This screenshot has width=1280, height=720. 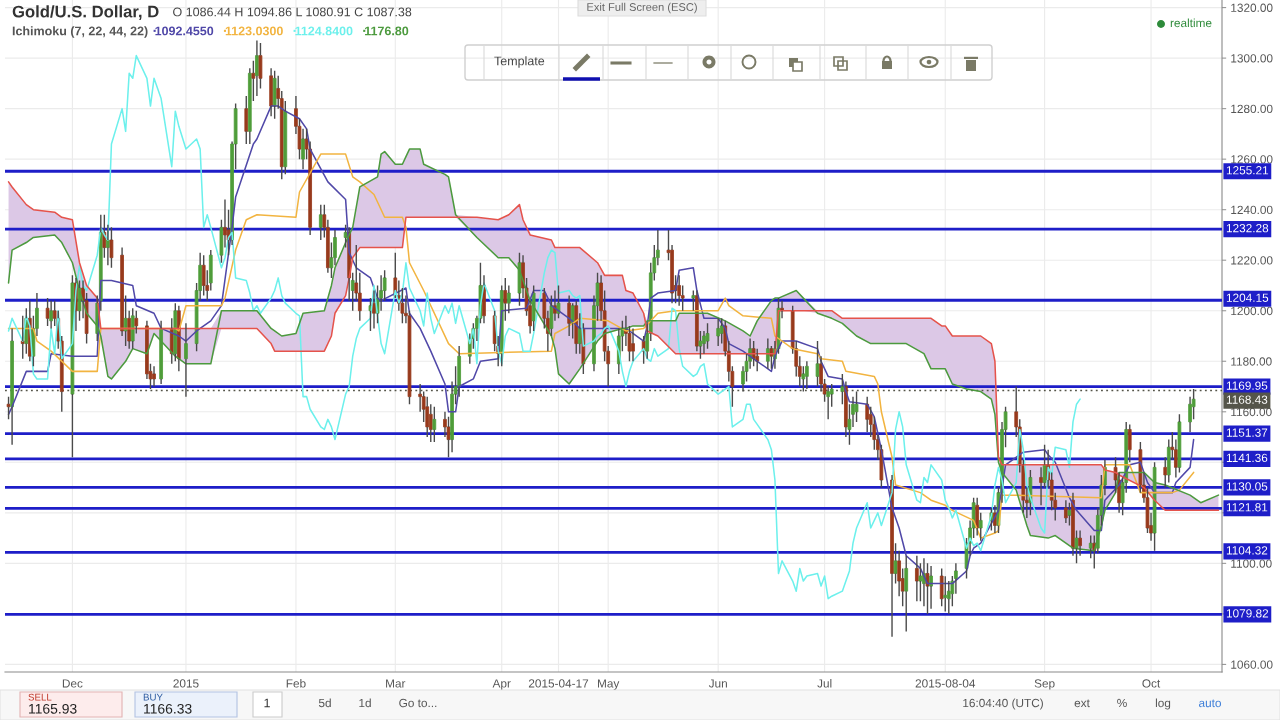 What do you see at coordinates (1247, 458) in the screenshot?
I see `ref-line-label: 1141.36` at bounding box center [1247, 458].